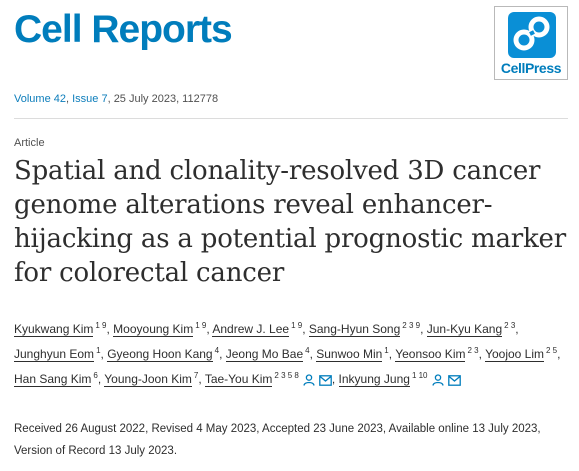 This screenshot has width=579, height=471. What do you see at coordinates (374, 379) in the screenshot?
I see `author-name: Inkyung Jung` at bounding box center [374, 379].